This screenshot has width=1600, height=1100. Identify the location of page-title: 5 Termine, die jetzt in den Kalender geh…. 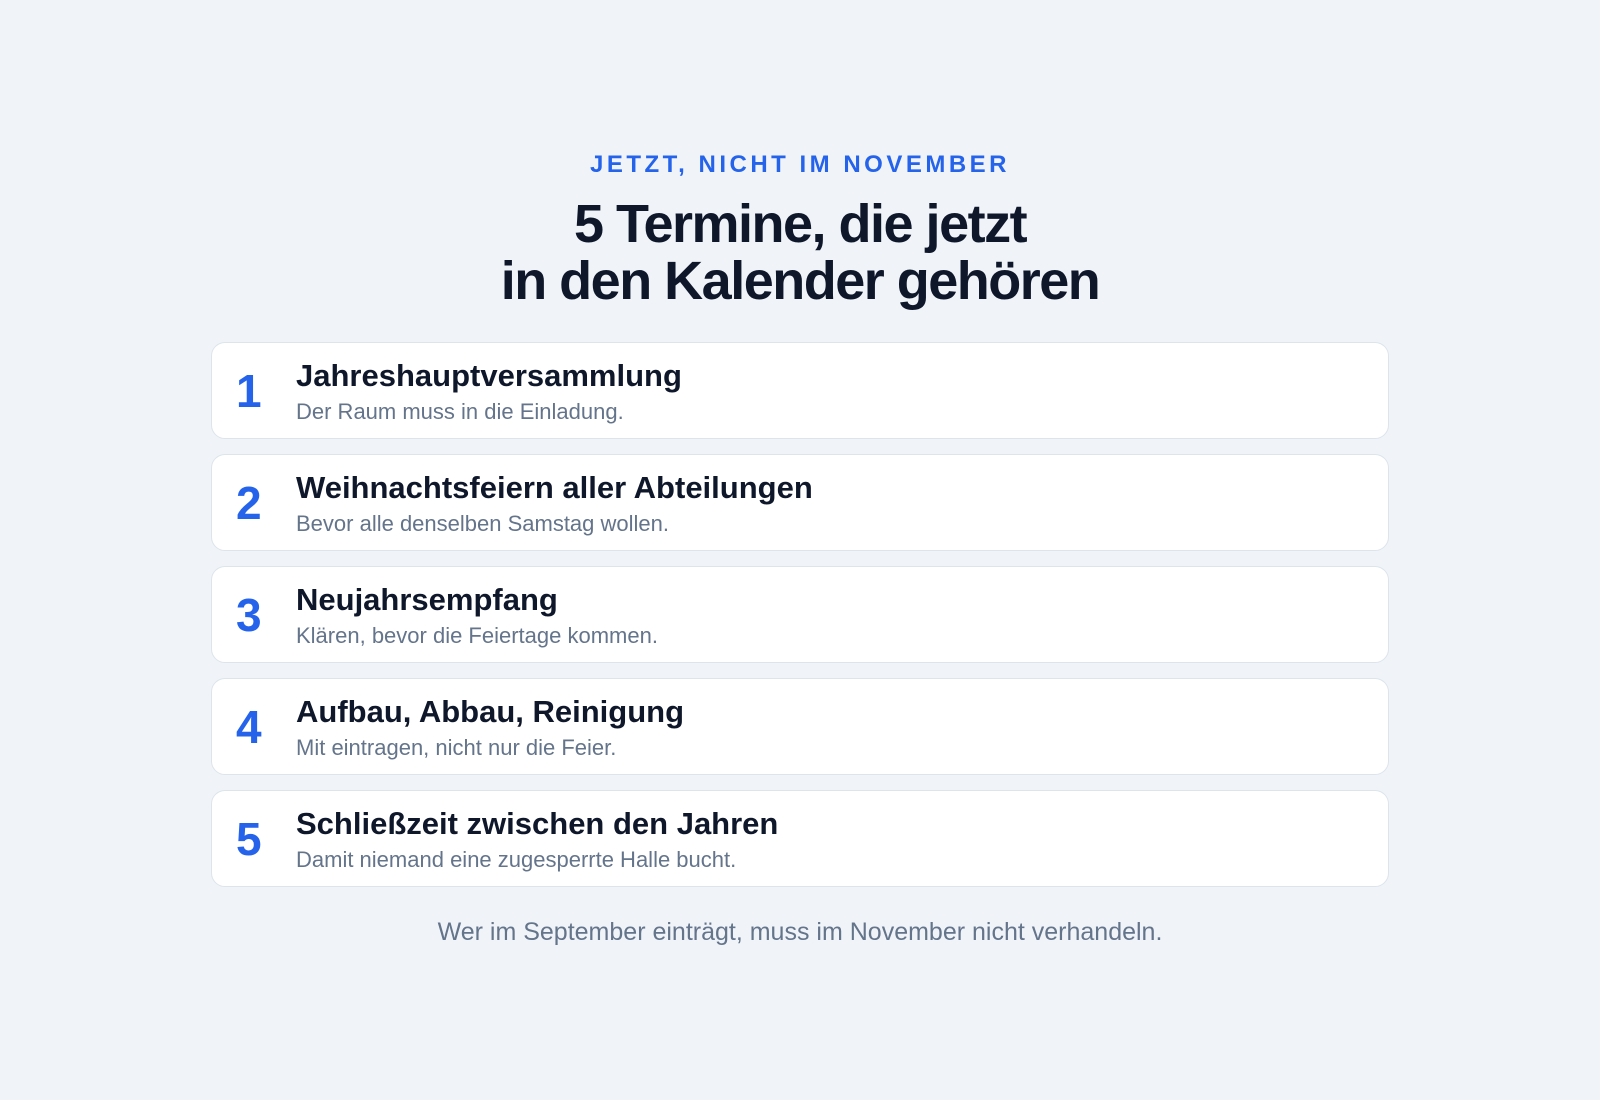
(800, 253).